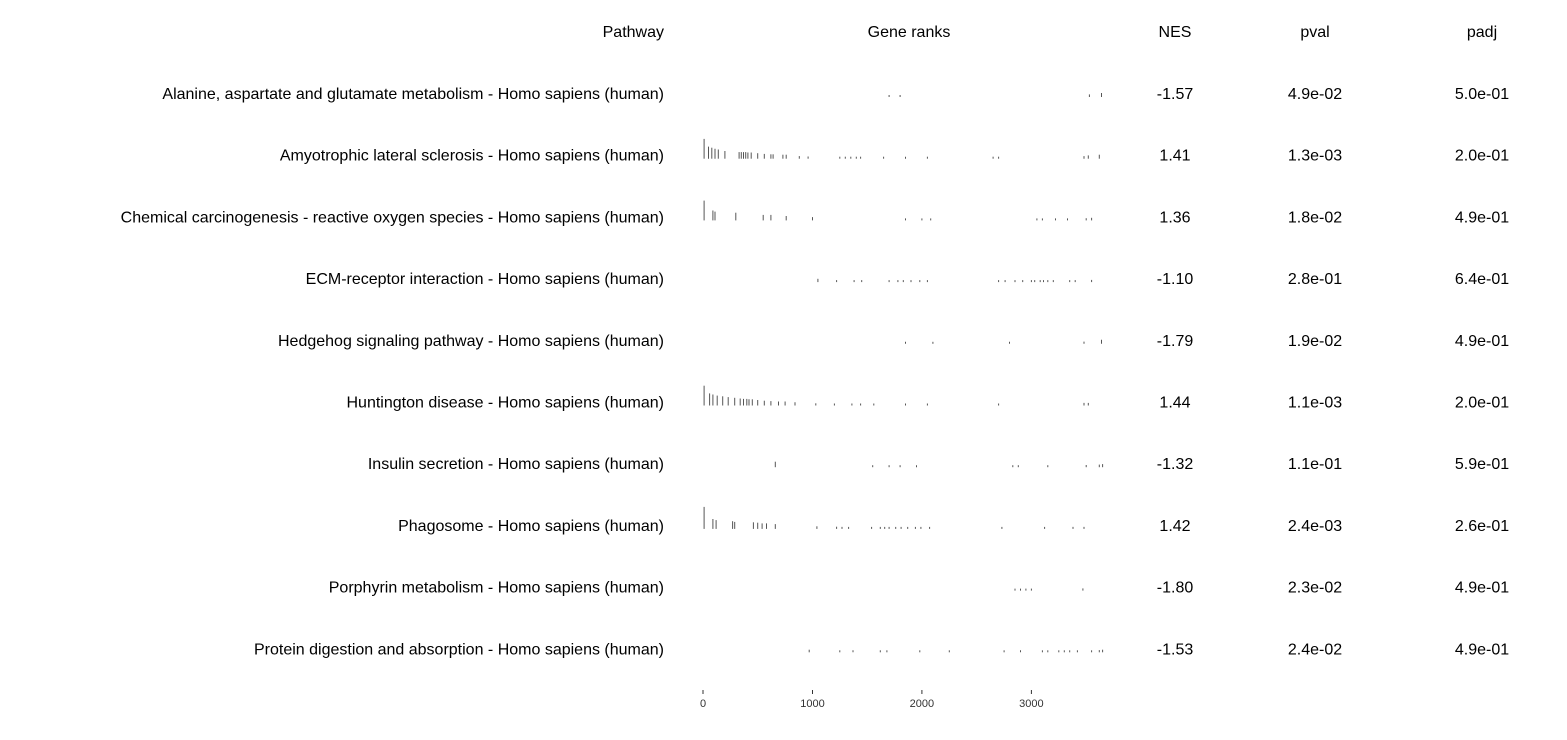 The height and width of the screenshot is (740, 1567). What do you see at coordinates (872, 700) in the screenshot?
I see `x-axis: 0 1000 2000 3000` at bounding box center [872, 700].